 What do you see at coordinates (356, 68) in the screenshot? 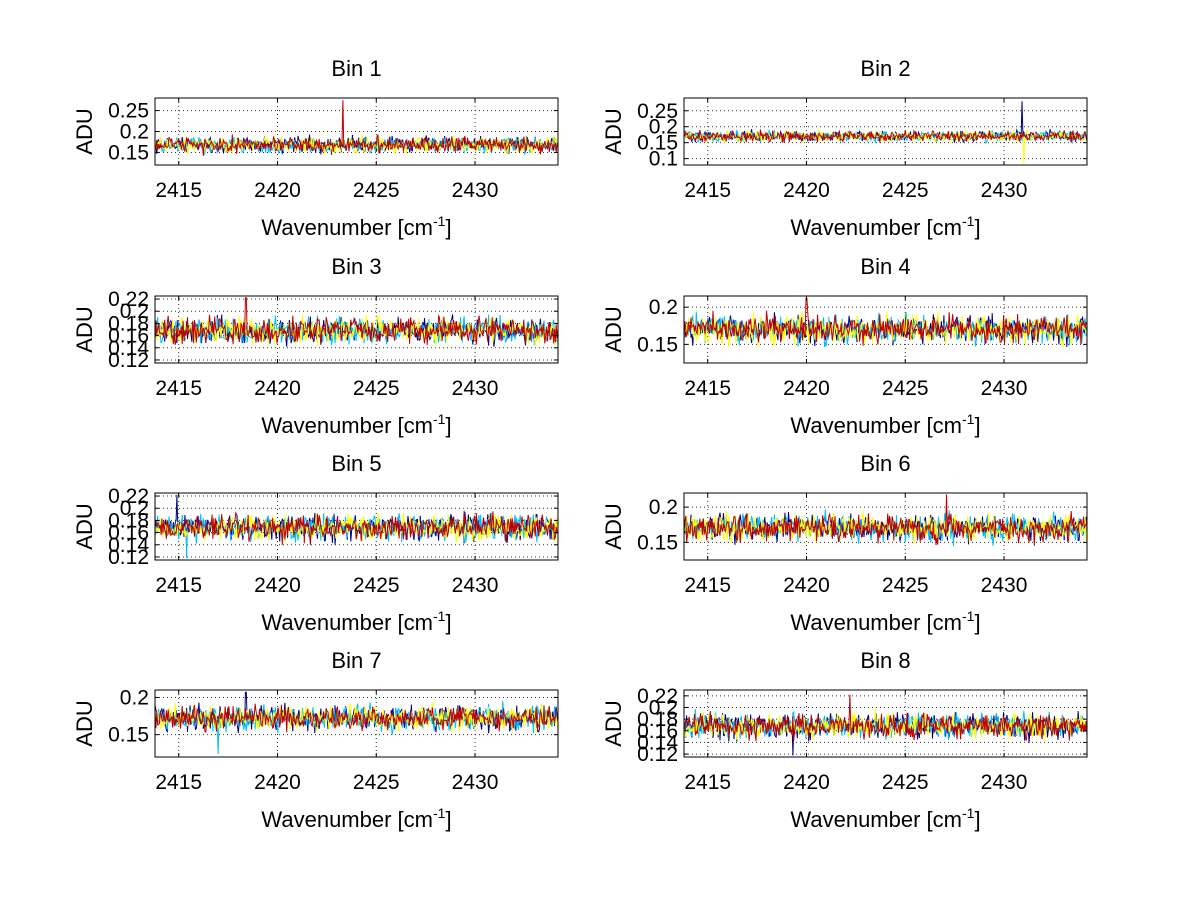
I see `subplot-title: Bin 1` at bounding box center [356, 68].